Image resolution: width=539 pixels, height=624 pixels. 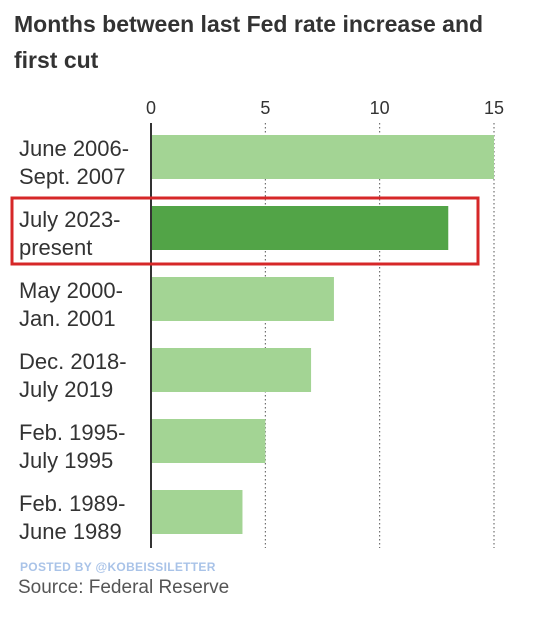 I want to click on category-label-3-1: July 2019, so click(x=66, y=389).